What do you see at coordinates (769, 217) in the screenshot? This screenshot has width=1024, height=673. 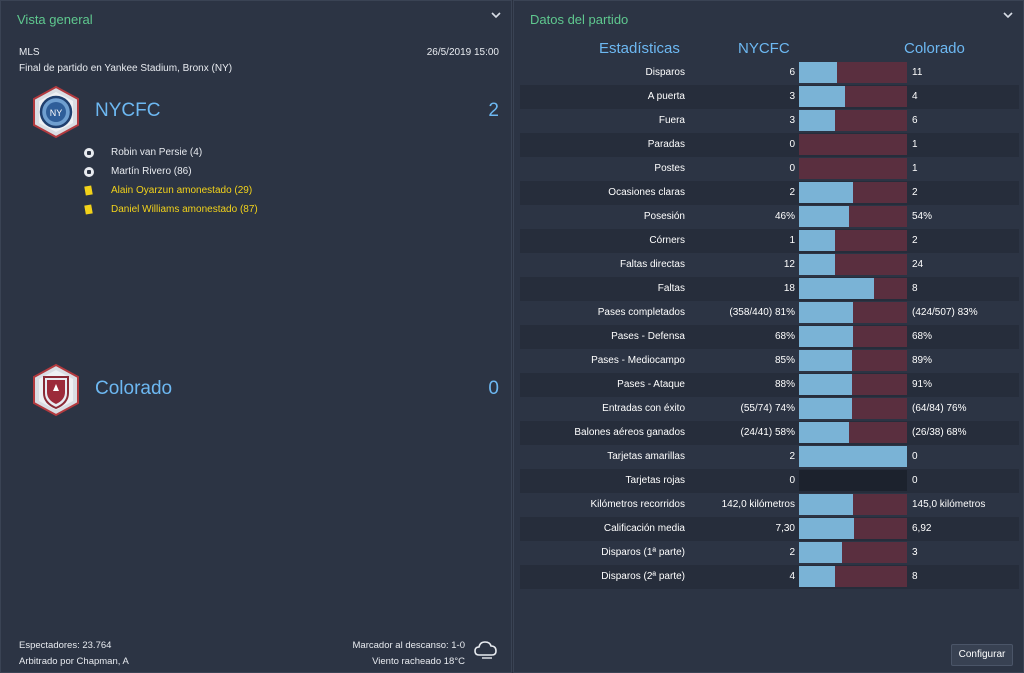 I see `stat-row: Posesión 46% 54%` at bounding box center [769, 217].